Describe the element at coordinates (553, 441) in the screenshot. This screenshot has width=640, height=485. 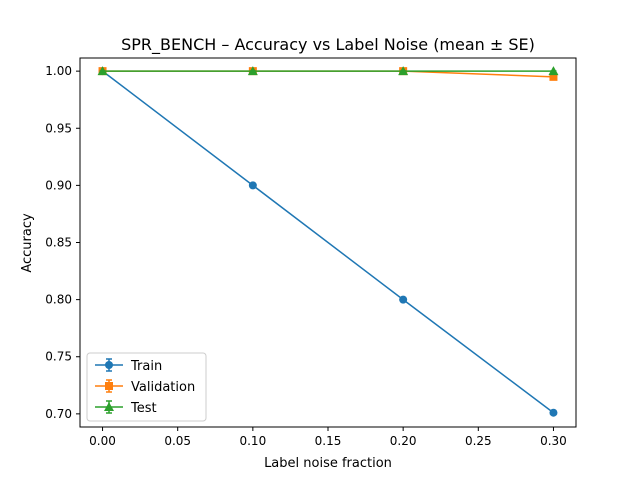
I see `x-tick-label: 0.30` at that location.